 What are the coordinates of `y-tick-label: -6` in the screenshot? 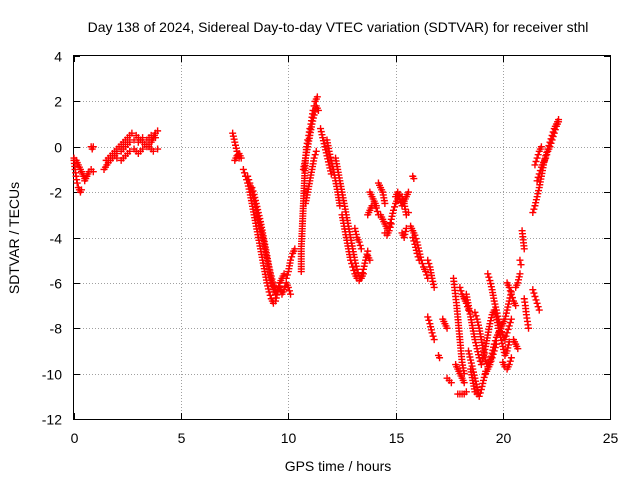 It's located at (56, 284).